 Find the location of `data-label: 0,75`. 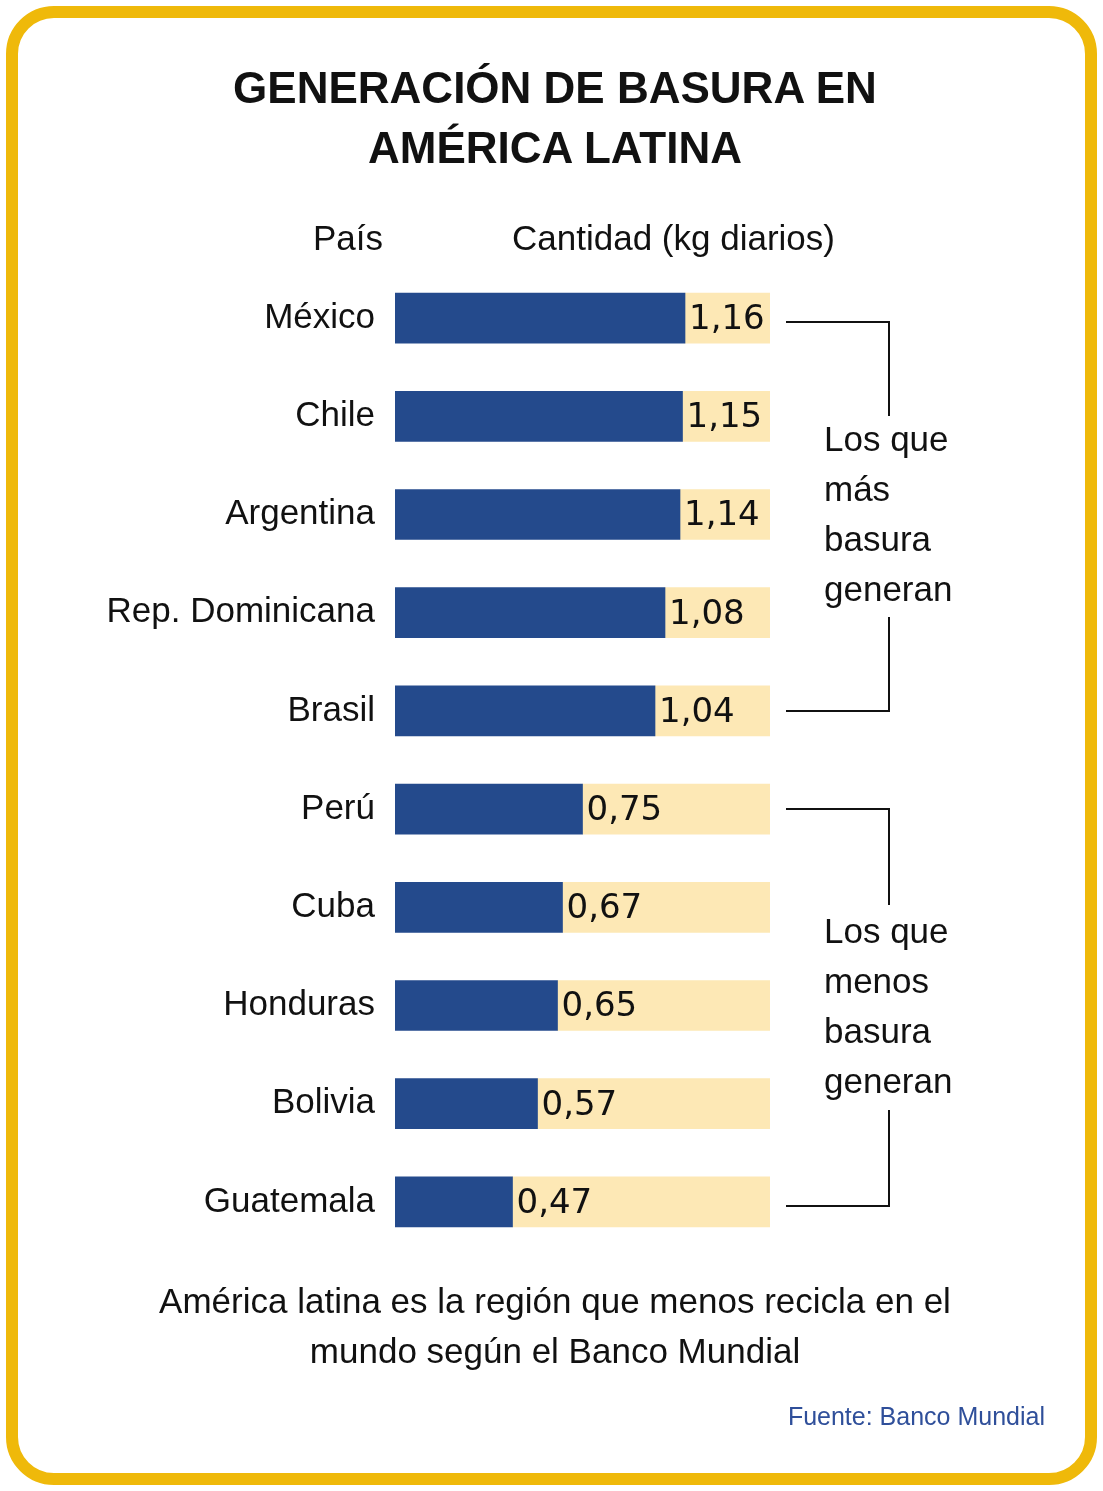

data-label: 0,75 is located at coordinates (624, 807).